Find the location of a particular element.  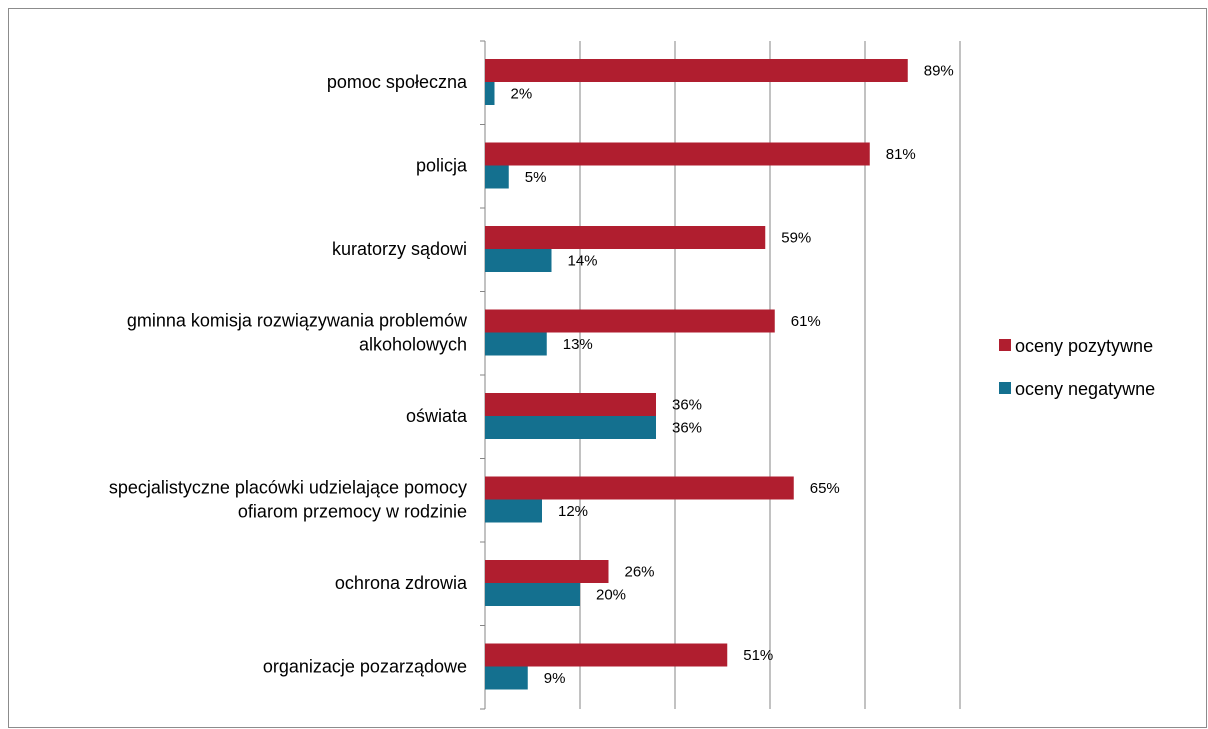

category-label: policja is located at coordinates (442, 166).